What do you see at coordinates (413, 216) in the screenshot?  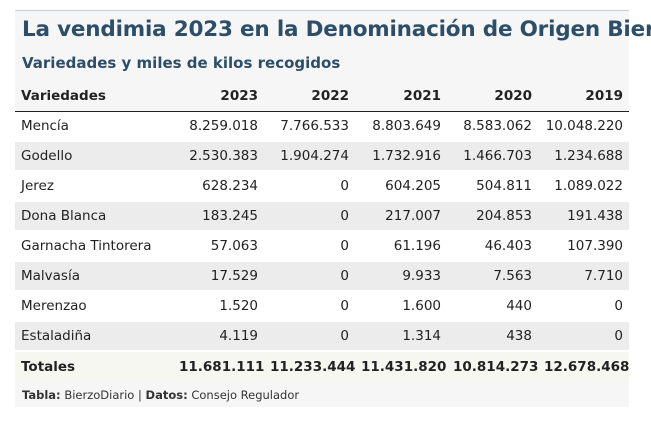 I see `value-cell: 217.007` at bounding box center [413, 216].